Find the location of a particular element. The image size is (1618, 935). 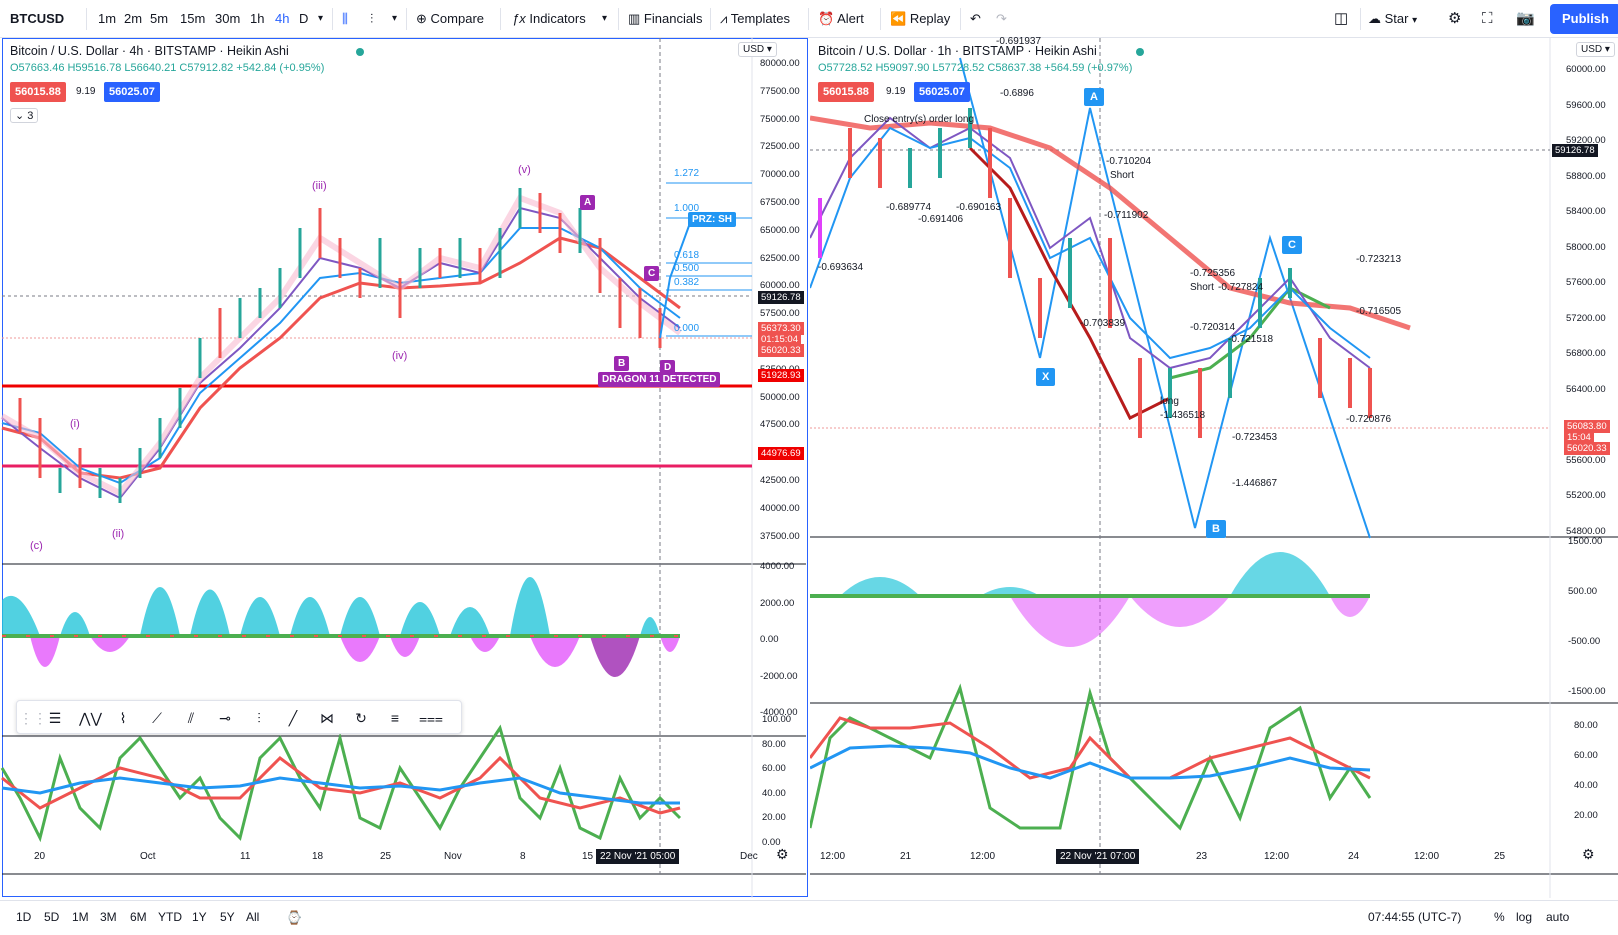

range-button-5d: 5D is located at coordinates (52, 917).